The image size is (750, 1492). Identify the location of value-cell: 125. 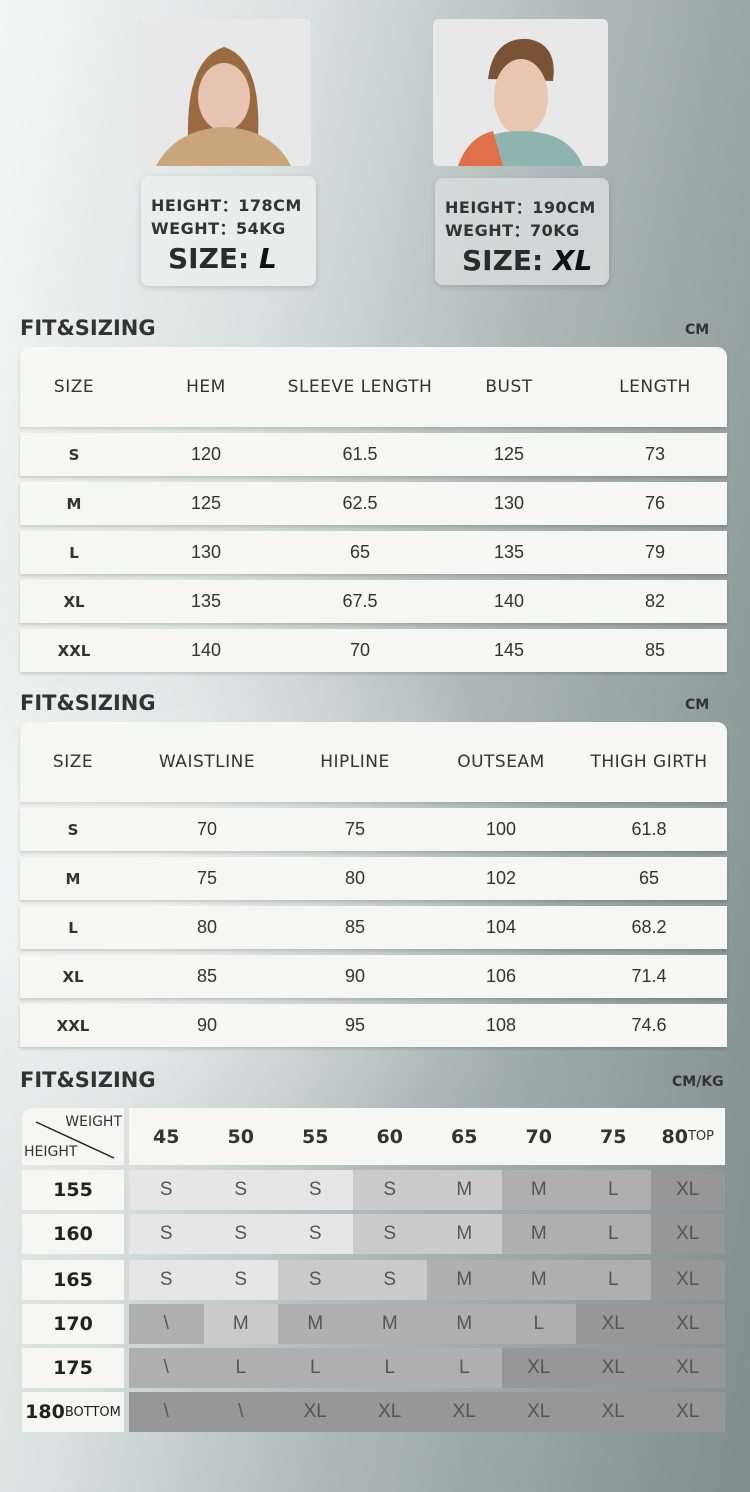
(509, 454).